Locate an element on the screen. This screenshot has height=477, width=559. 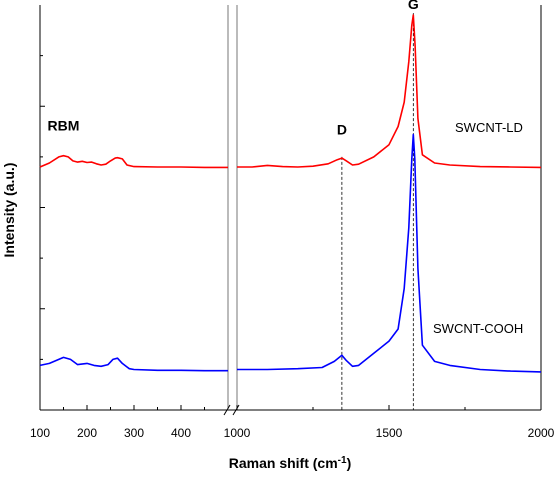
series-label-swcnt-ld: SWCNT-LD is located at coordinates (489, 127).